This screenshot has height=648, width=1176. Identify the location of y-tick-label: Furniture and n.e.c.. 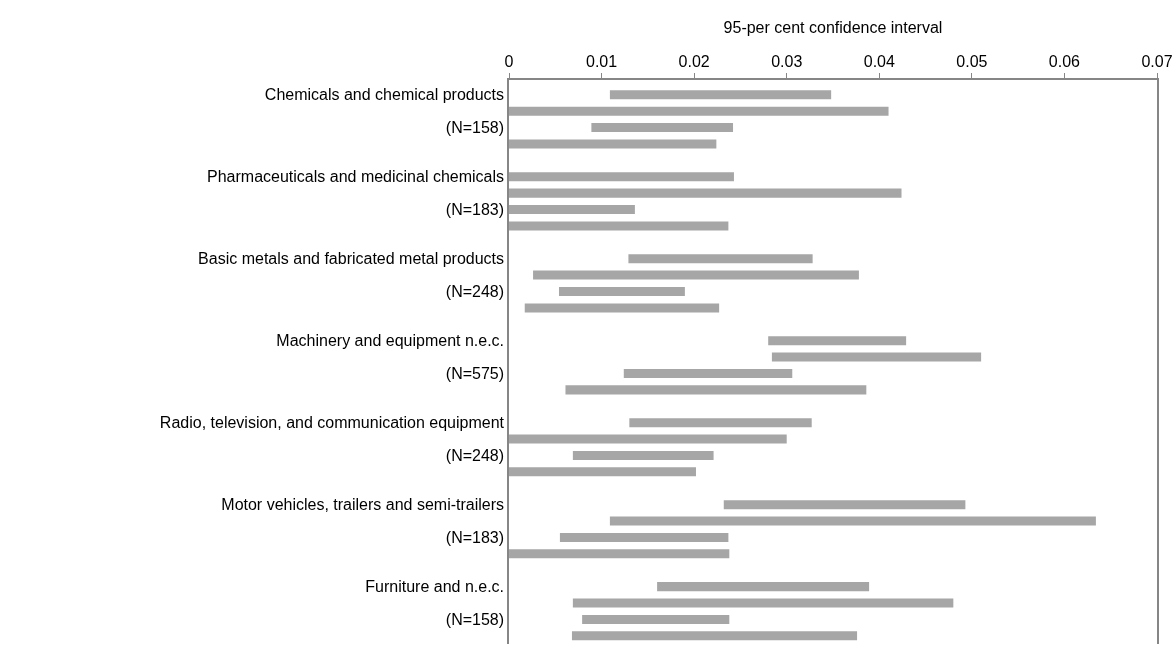
(435, 587).